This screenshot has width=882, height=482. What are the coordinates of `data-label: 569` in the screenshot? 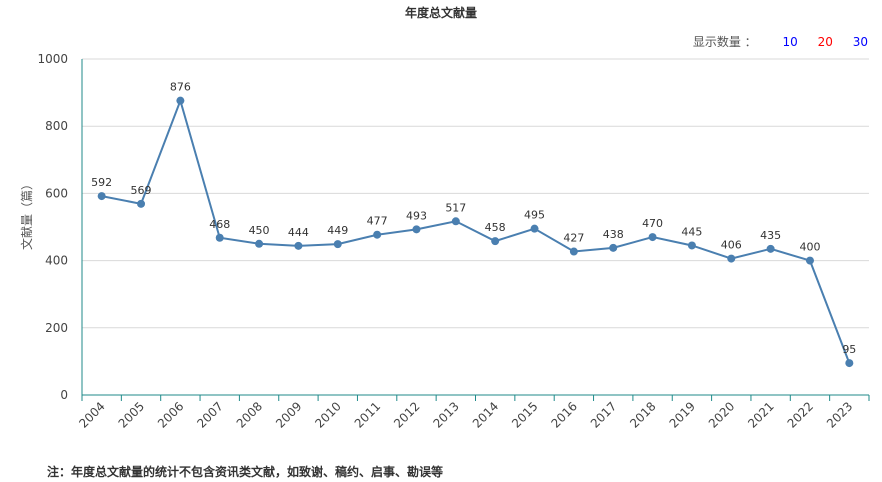 It's located at (141, 190).